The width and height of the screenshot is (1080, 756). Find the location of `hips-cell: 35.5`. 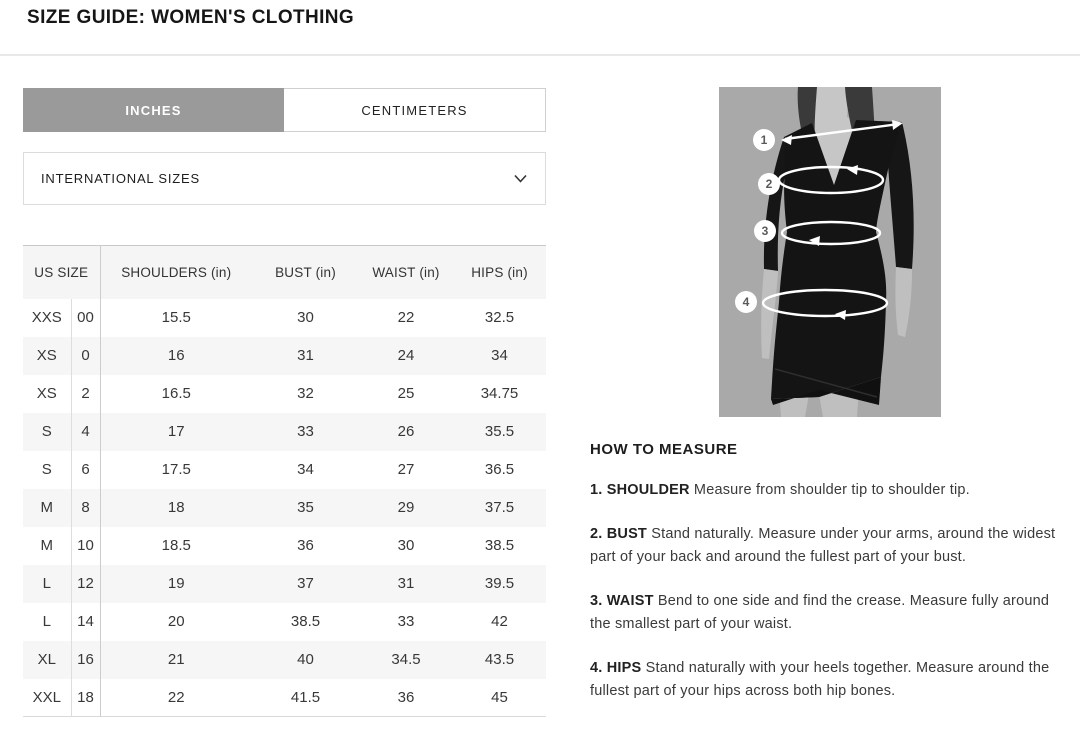

hips-cell: 35.5 is located at coordinates (499, 431).